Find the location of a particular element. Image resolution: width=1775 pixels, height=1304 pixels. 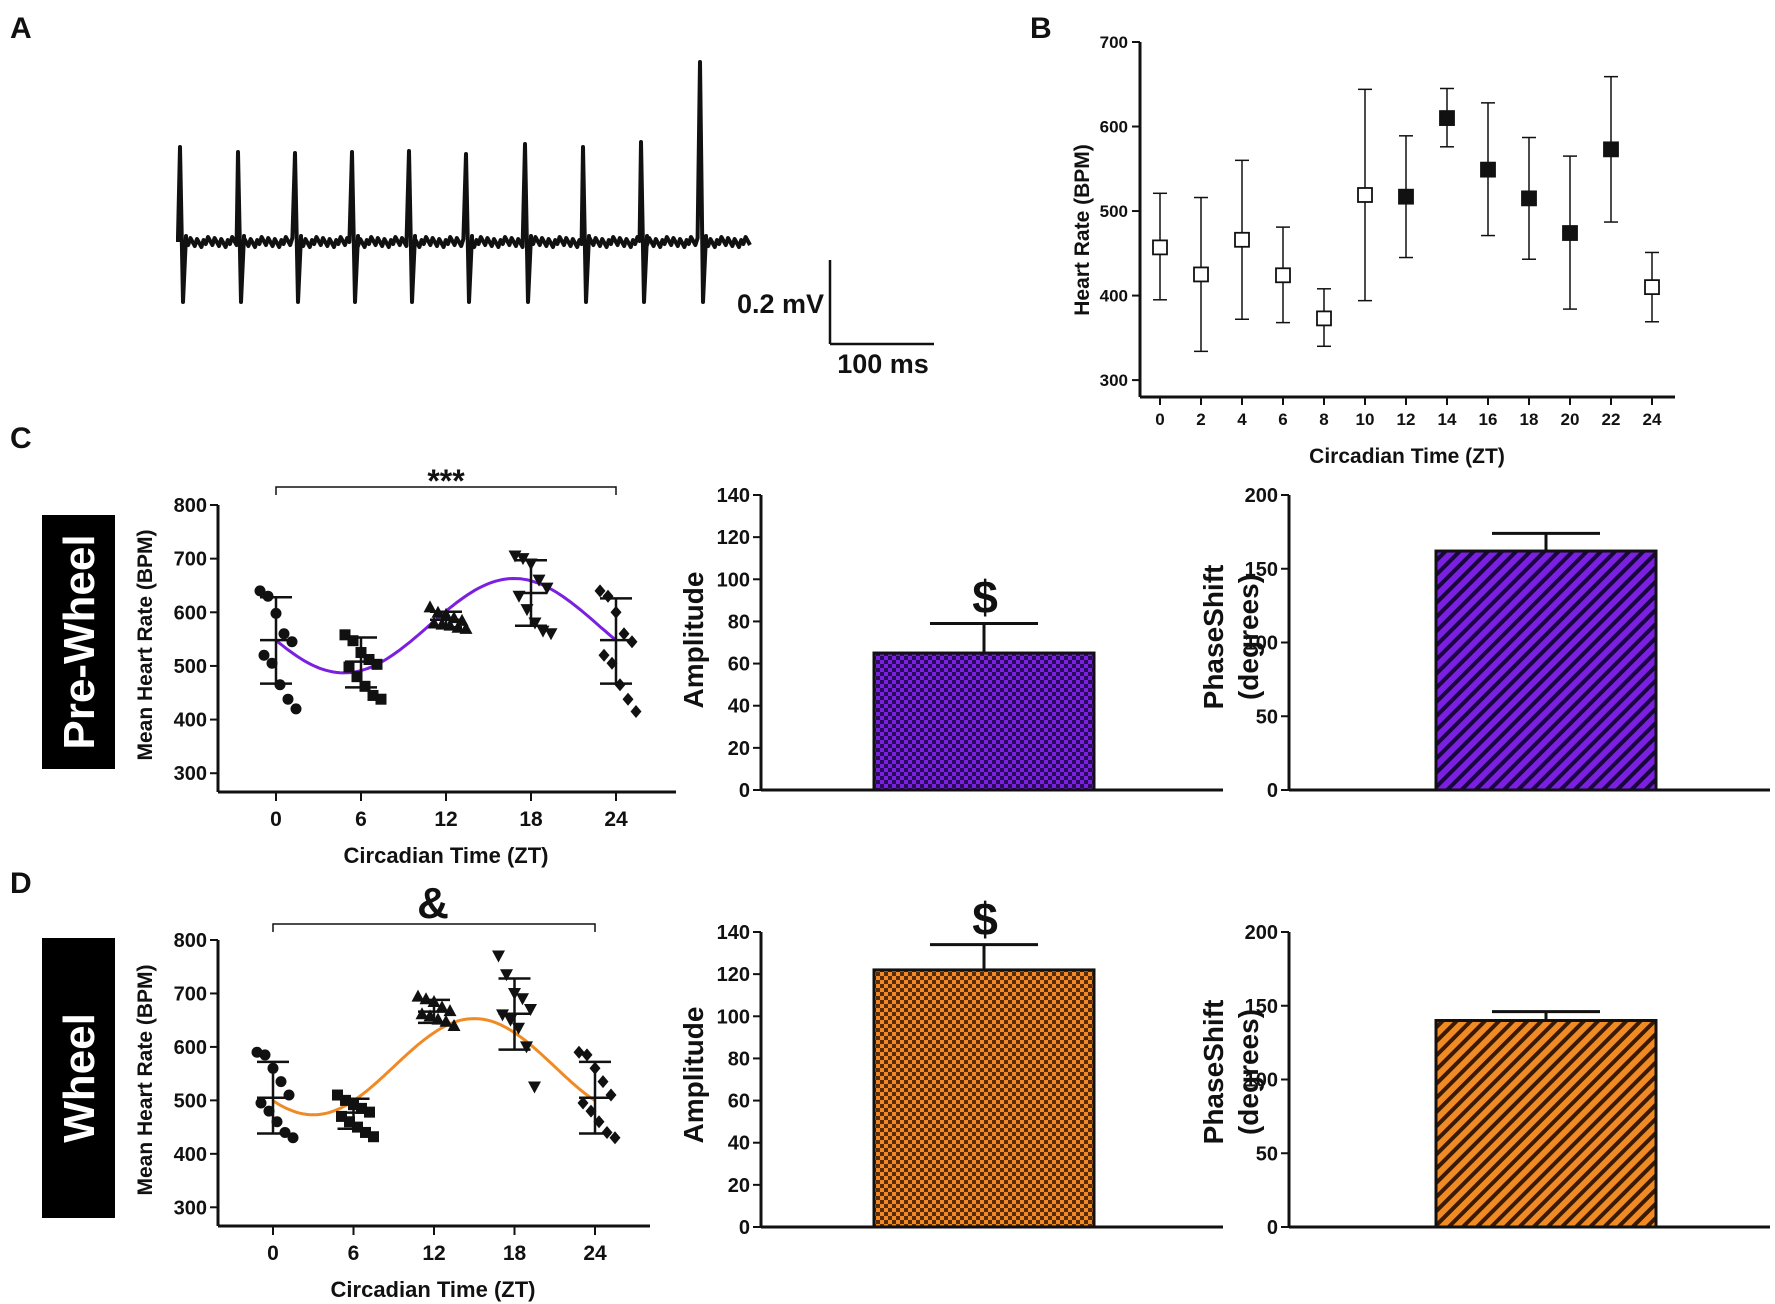

panel-d-cosinor-fit is located at coordinates (434, 1067).